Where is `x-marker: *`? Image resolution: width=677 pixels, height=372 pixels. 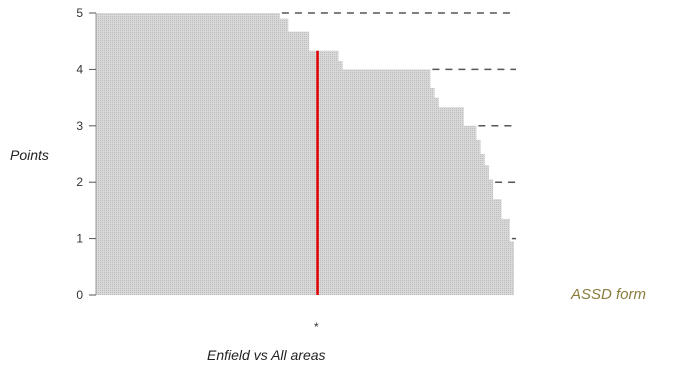
x-marker: * is located at coordinates (316, 327).